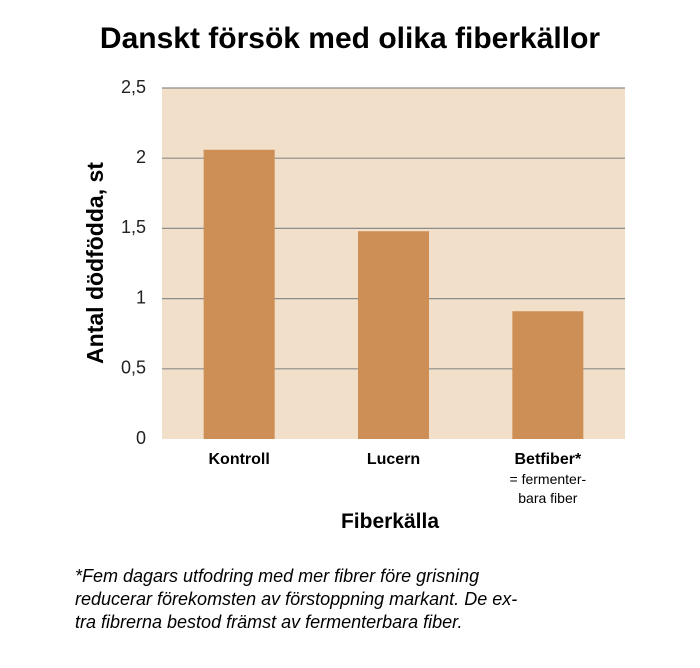  Describe the element at coordinates (350, 38) in the screenshot. I see `chart-title: Danskt försök med olika fiberkällor` at that location.